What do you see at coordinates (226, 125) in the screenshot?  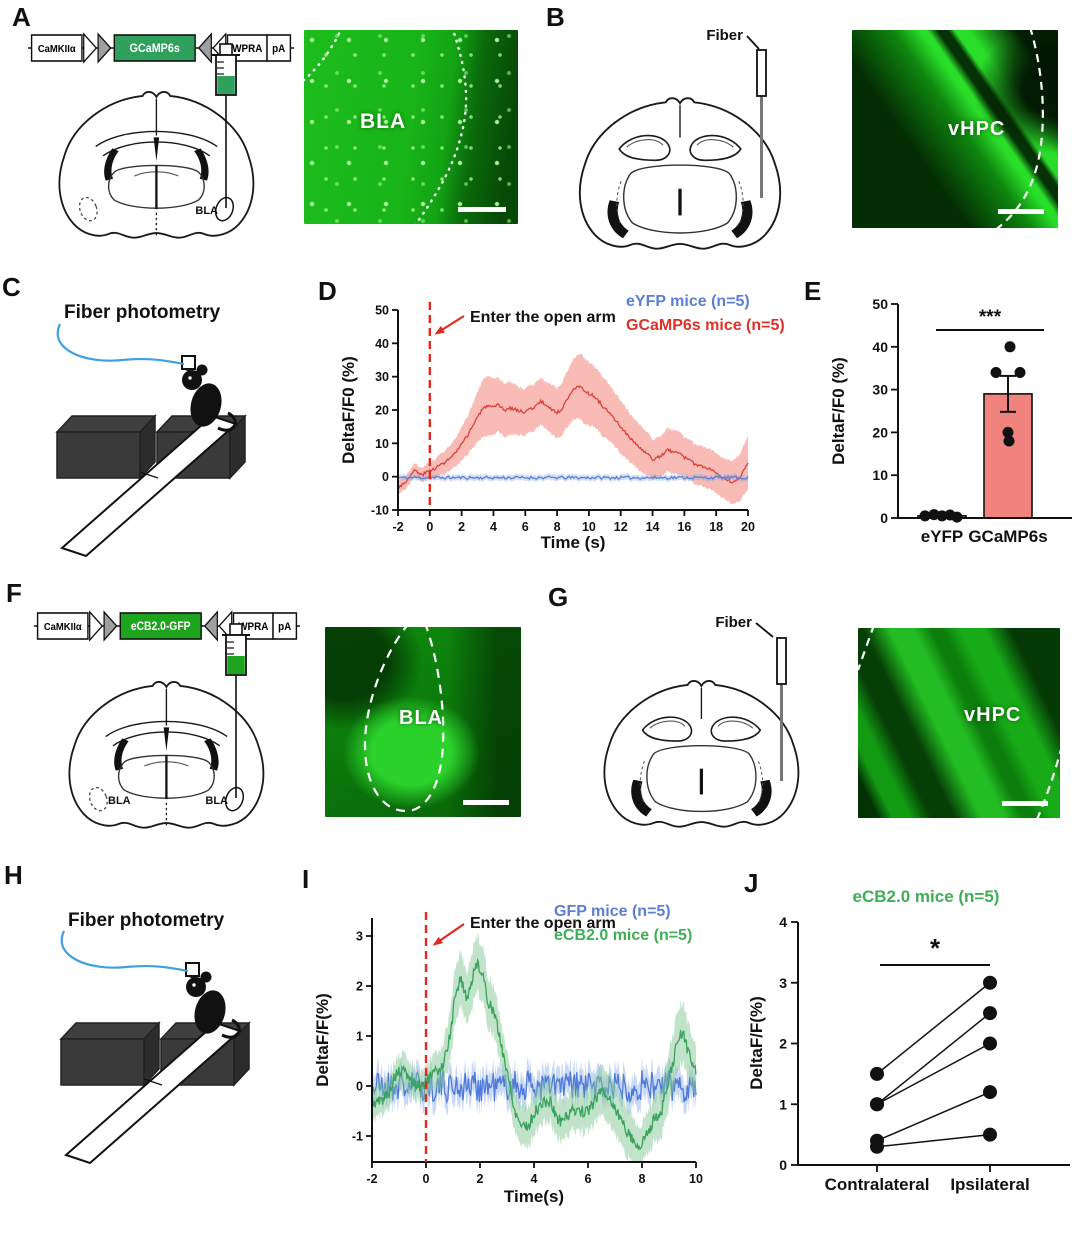 I see `syringe-icon` at bounding box center [226, 125].